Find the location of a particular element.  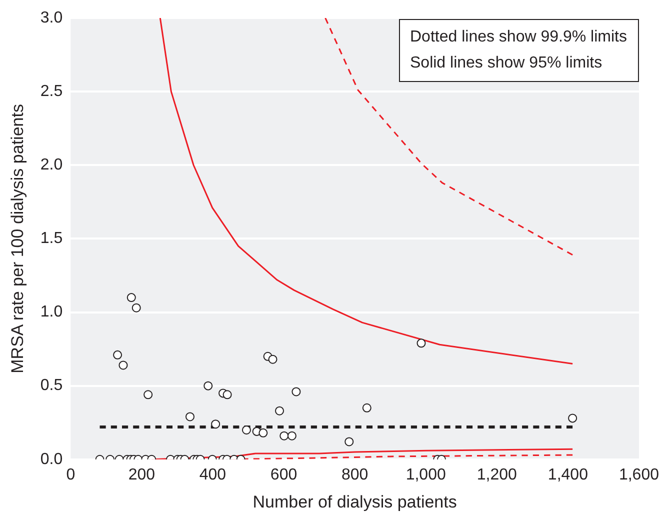

y-tick-label: 2.0 is located at coordinates (51, 165).